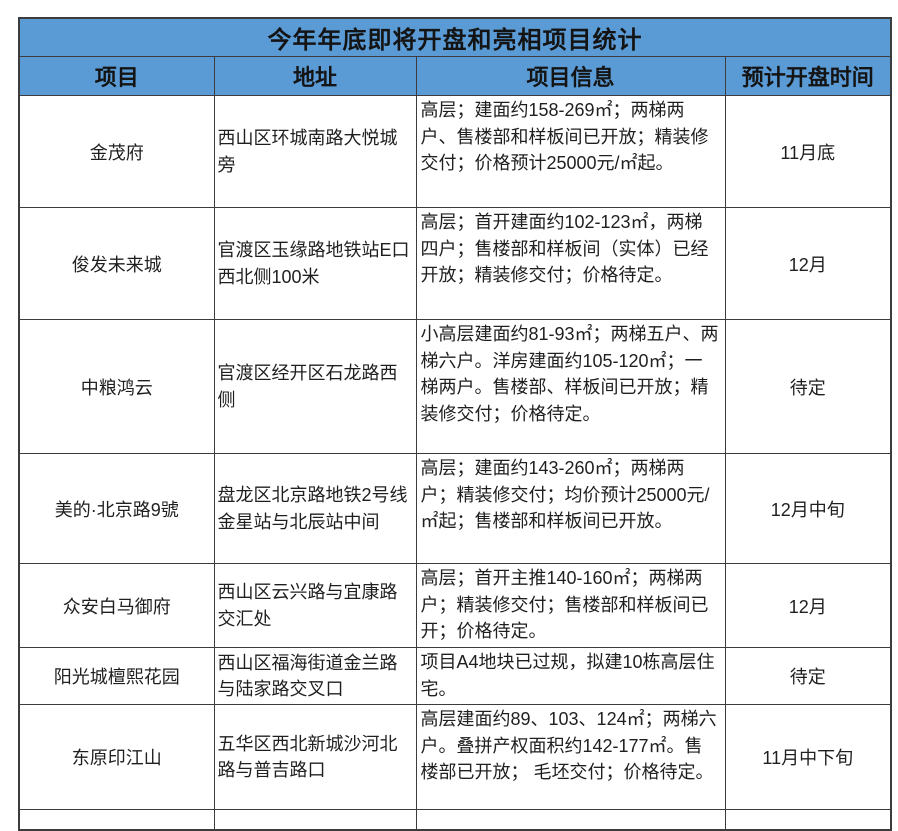 The width and height of the screenshot is (898, 831). I want to click on project-opening-time, so click(808, 820).